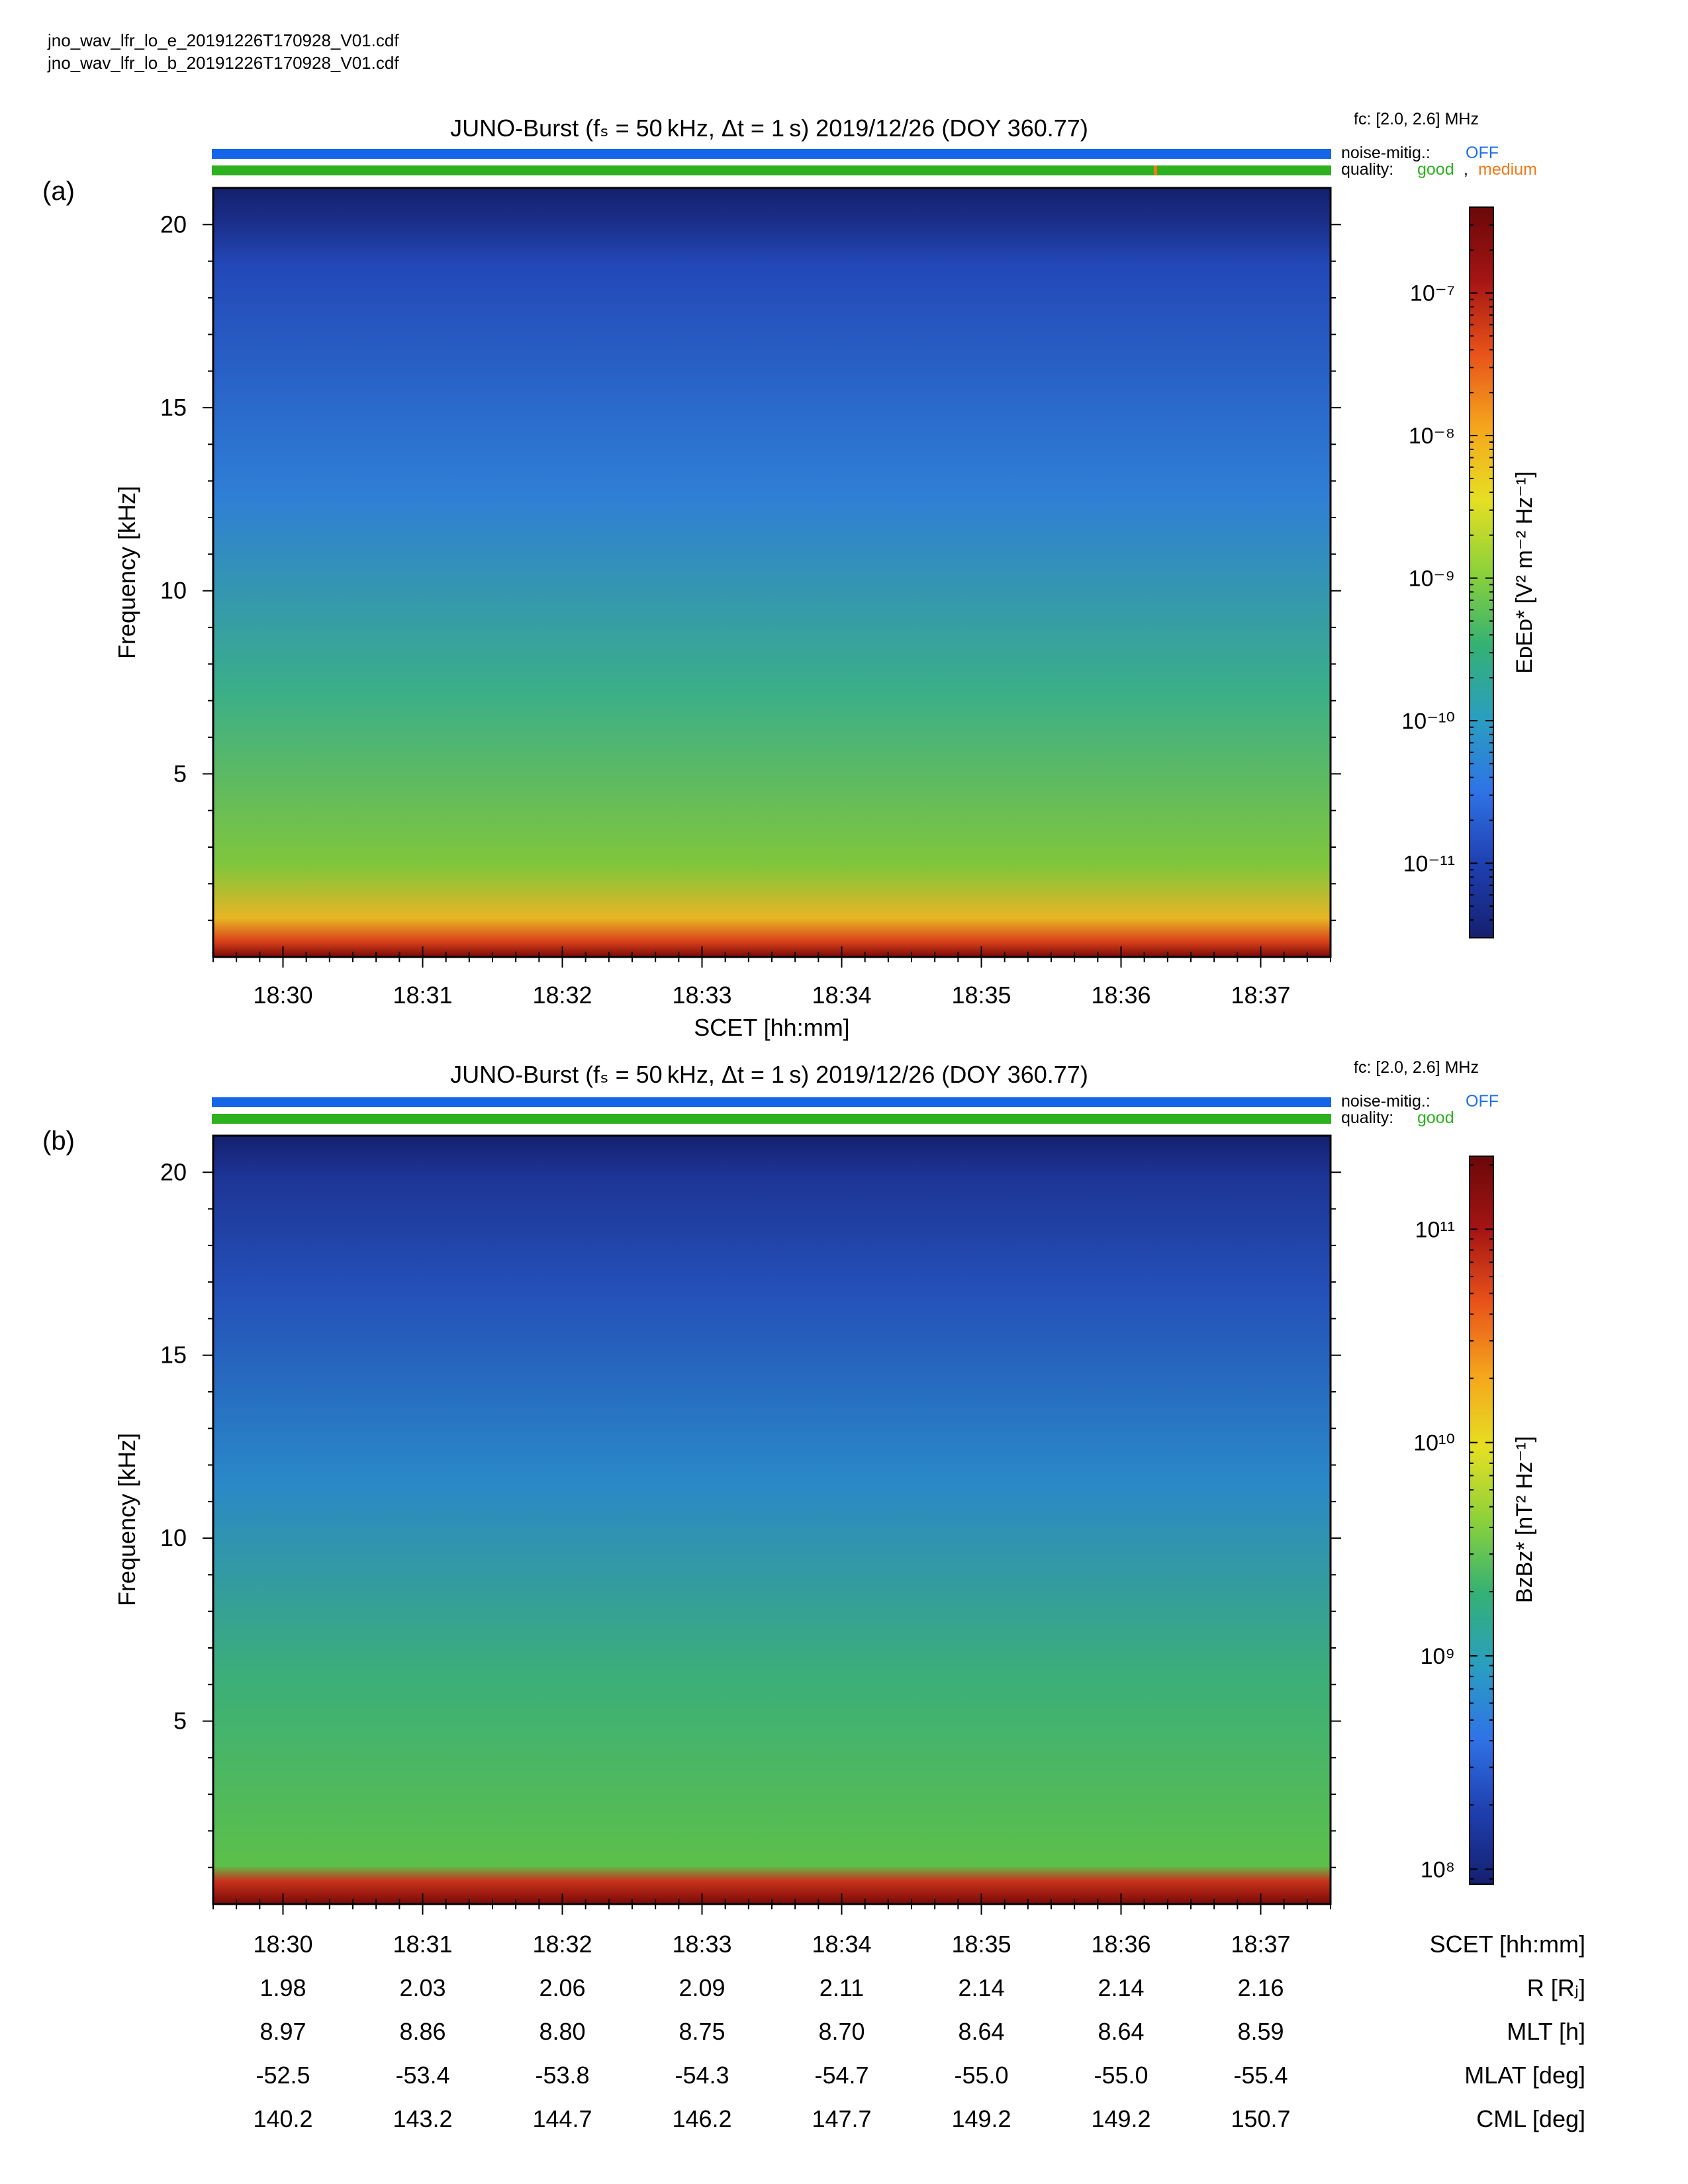  What do you see at coordinates (841, 2075) in the screenshot?
I see `ephemeris-cell: -54.7` at bounding box center [841, 2075].